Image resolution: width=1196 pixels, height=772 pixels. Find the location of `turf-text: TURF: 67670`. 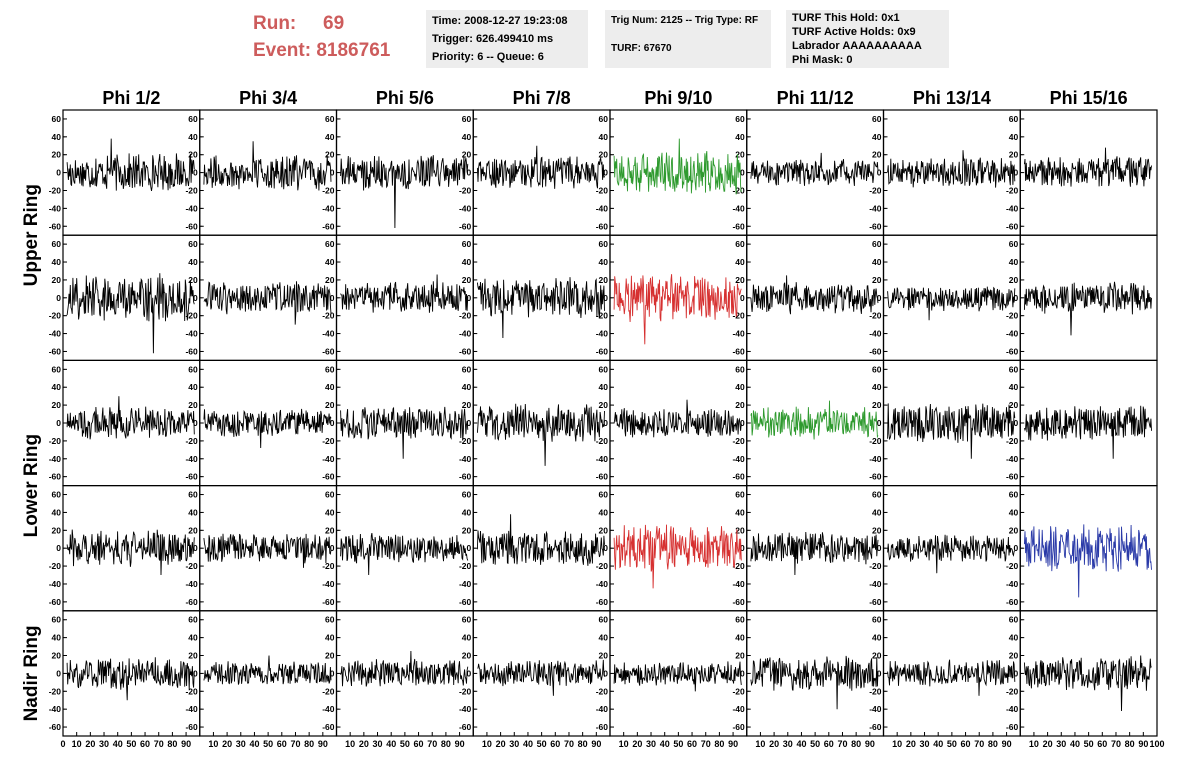

turf-text: TURF: 67670 is located at coordinates (641, 48).